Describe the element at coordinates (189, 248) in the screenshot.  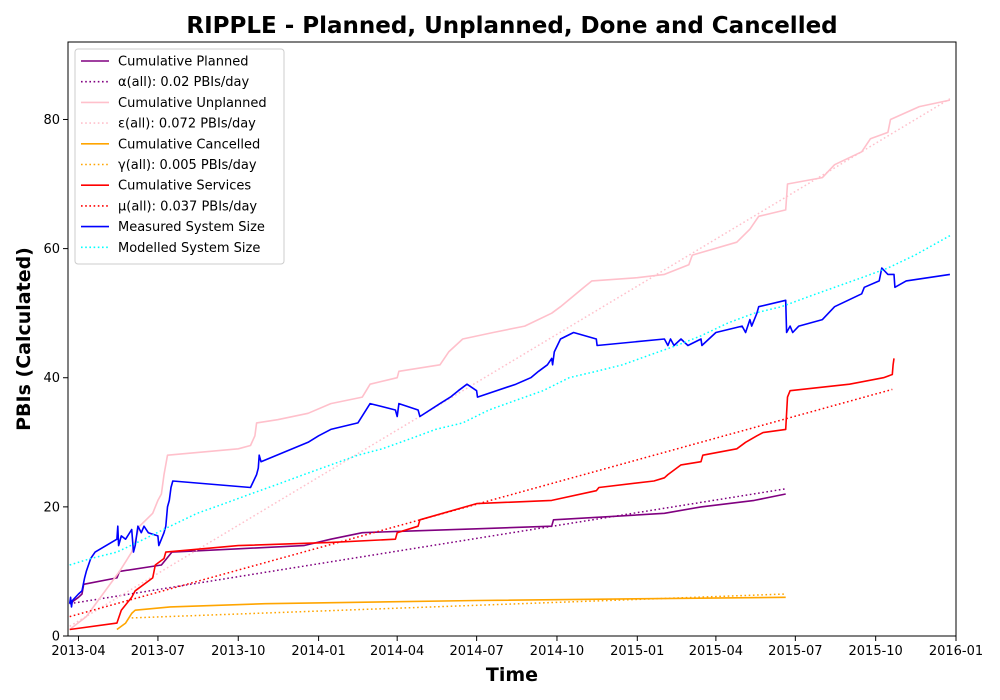
I see `legend-label-9: Modelled System Size` at that location.